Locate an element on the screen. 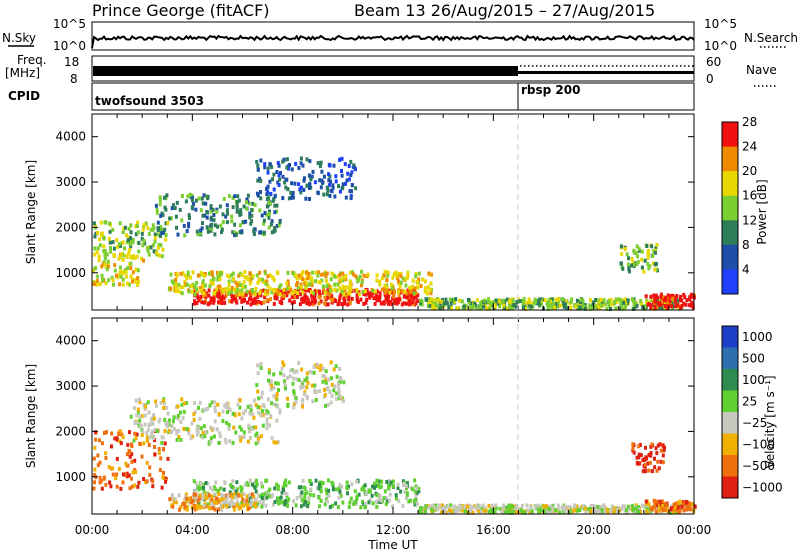  colorbar-swatch is located at coordinates (730, 257).